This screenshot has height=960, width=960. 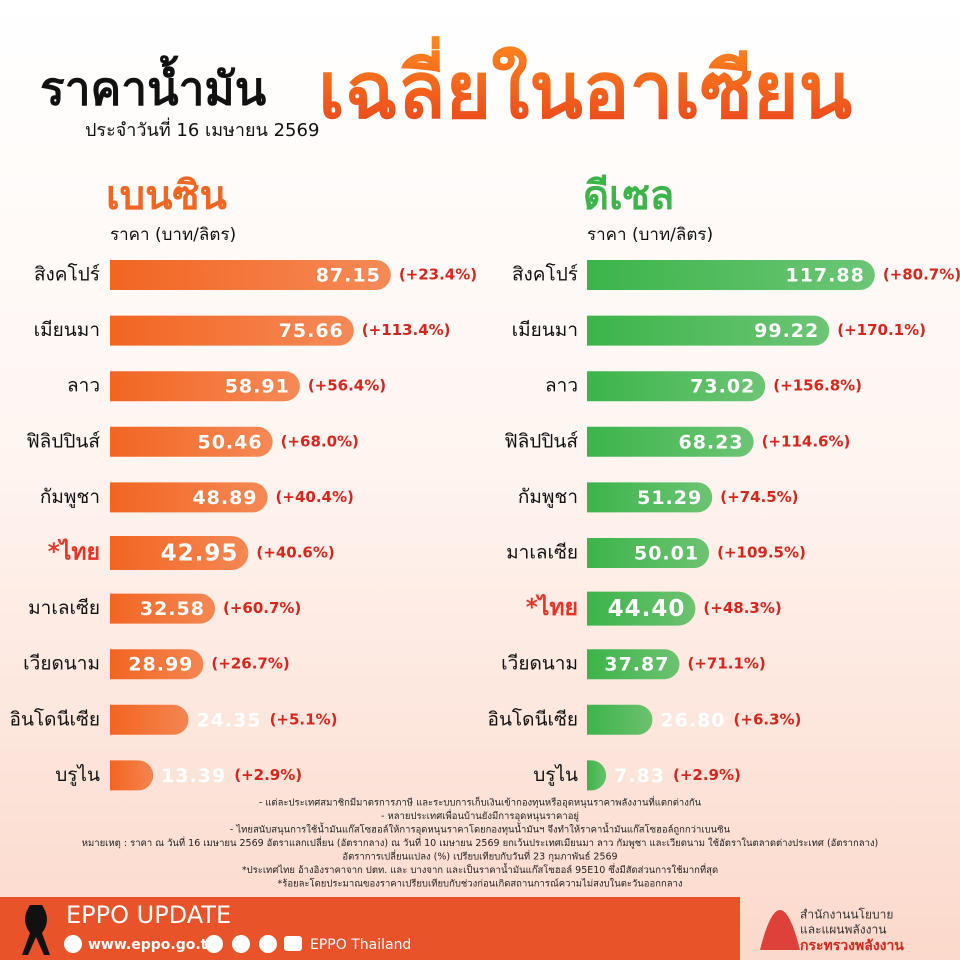 What do you see at coordinates (647, 609) in the screenshot?
I see `value-label: 44.40` at bounding box center [647, 609].